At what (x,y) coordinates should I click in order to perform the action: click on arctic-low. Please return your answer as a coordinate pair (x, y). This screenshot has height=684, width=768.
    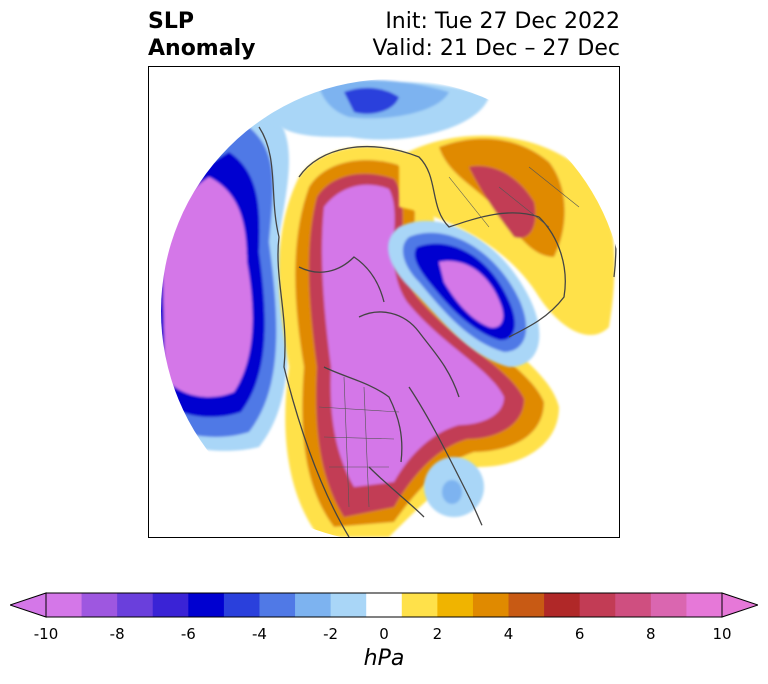
    Looking at the image, I should click on (464, 293).